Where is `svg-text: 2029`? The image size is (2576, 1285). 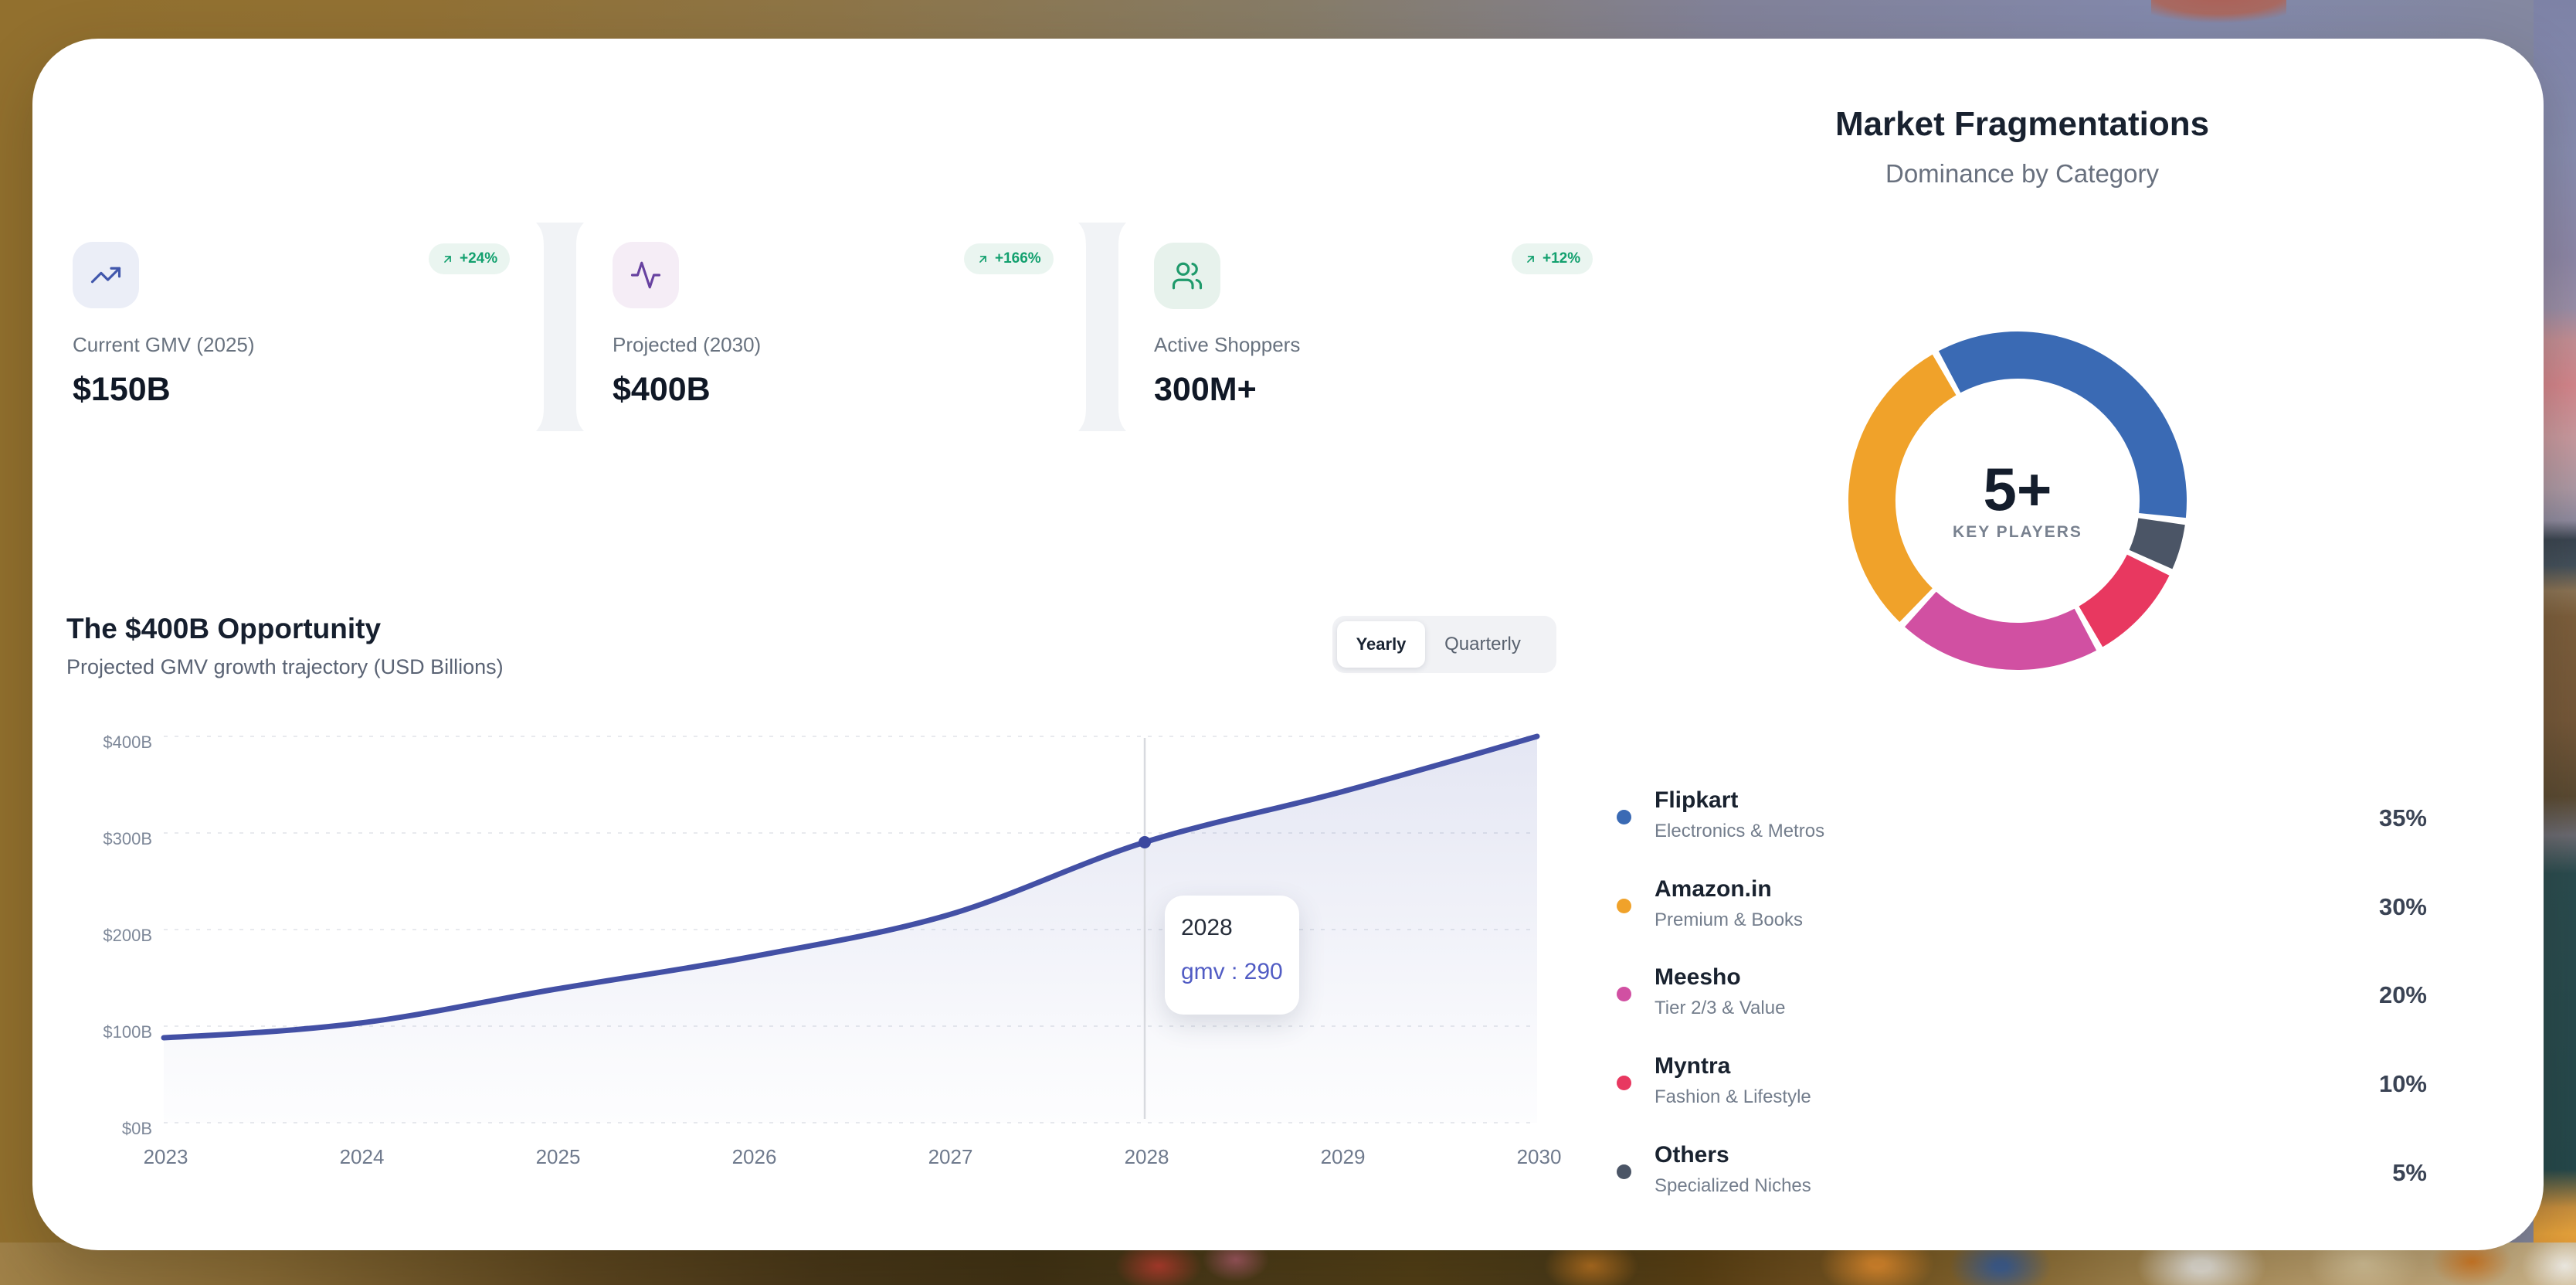
svg-text: 2029 is located at coordinates (1343, 1156).